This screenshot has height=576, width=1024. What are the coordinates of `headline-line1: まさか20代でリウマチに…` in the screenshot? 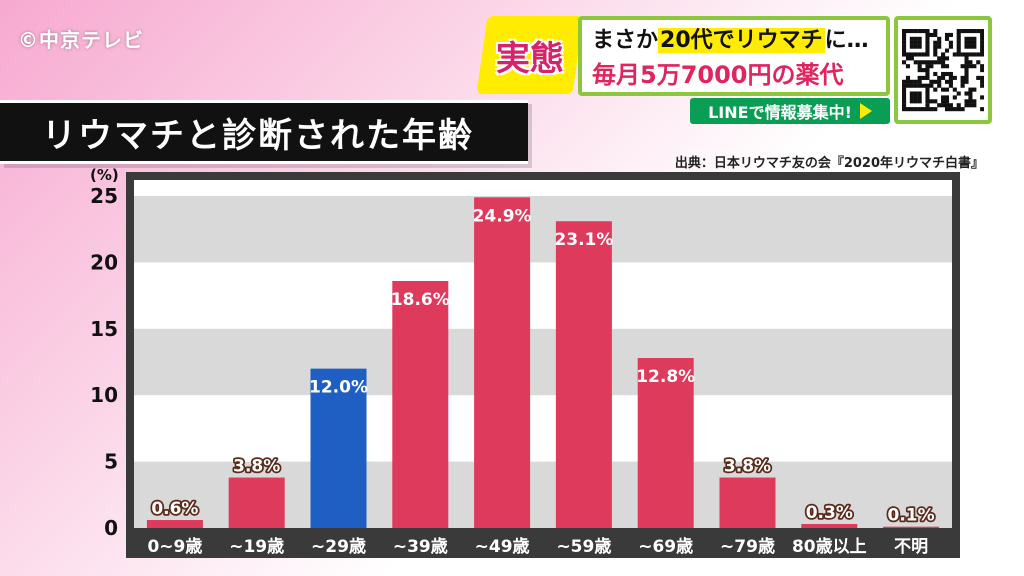 It's located at (734, 41).